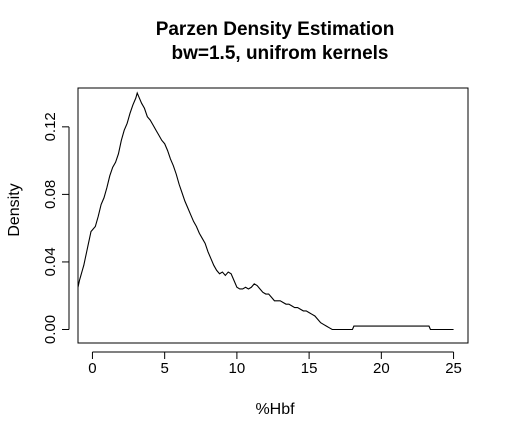 Image resolution: width=510 pixels, height=442 pixels. I want to click on x-tick-label: 20, so click(381, 368).